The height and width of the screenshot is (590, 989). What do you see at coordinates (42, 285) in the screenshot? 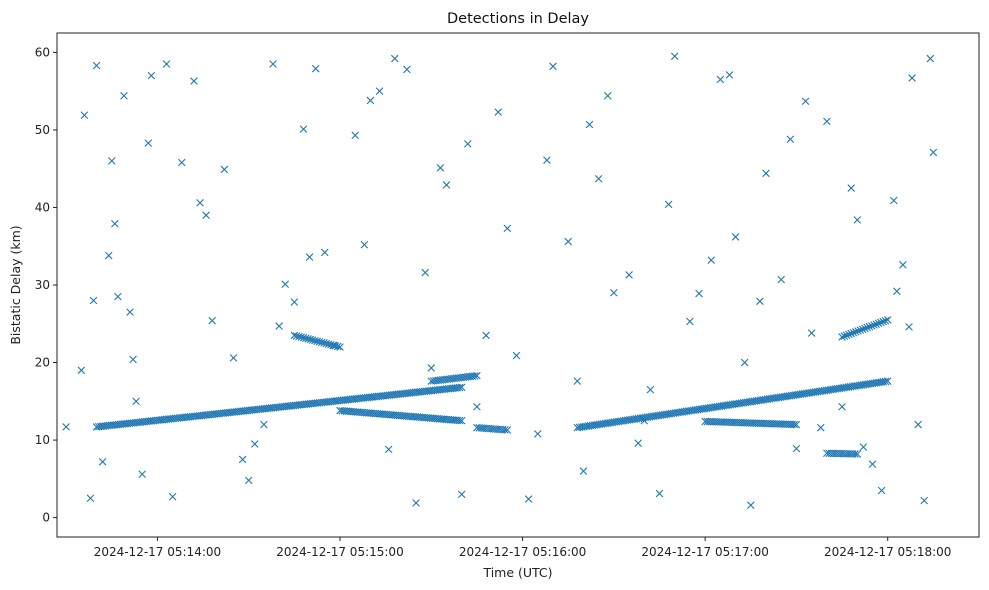
I see `y-tick-label: 30` at bounding box center [42, 285].